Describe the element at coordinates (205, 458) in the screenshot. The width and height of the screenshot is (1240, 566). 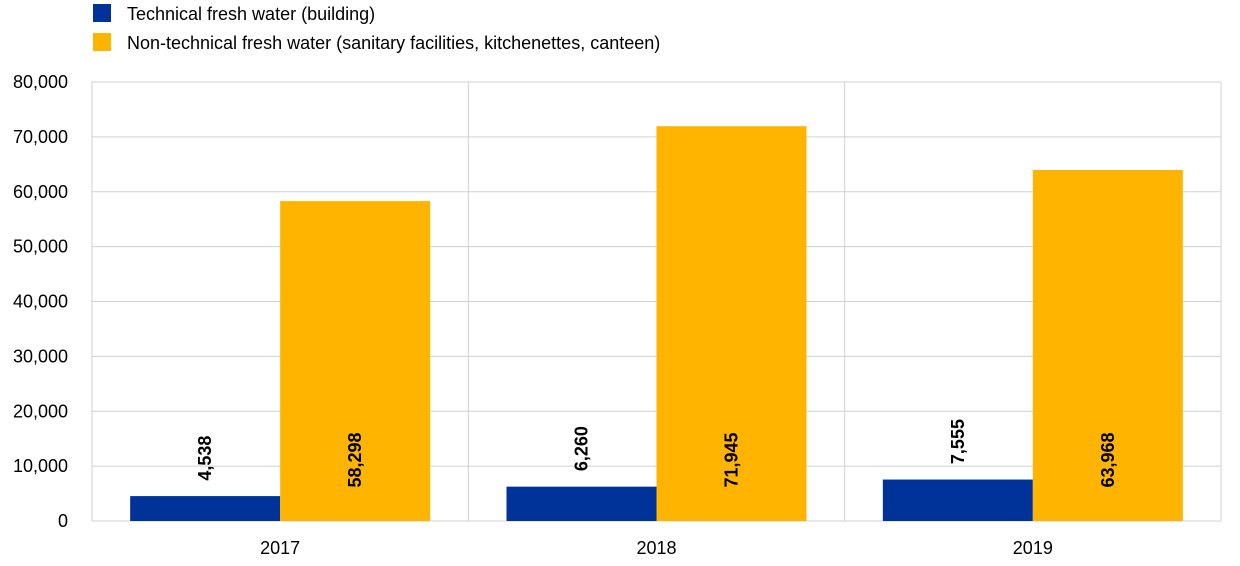
I see `data-label-2017-series-1: 4,538` at that location.